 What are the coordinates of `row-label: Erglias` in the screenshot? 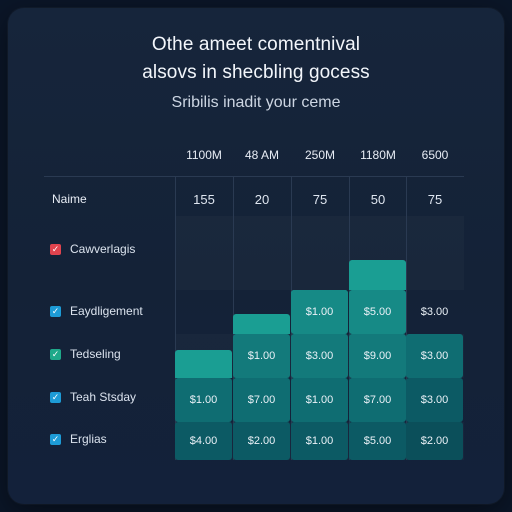 It's located at (88, 439).